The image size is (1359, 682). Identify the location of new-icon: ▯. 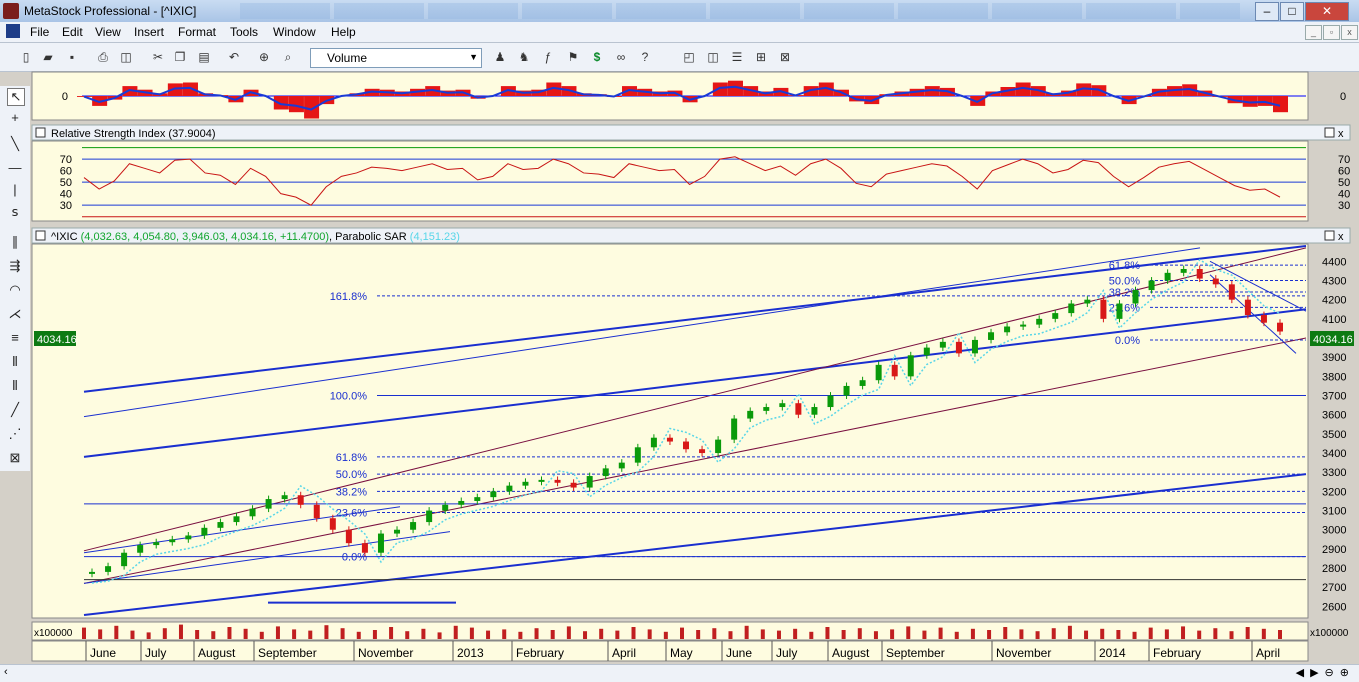
(26, 57).